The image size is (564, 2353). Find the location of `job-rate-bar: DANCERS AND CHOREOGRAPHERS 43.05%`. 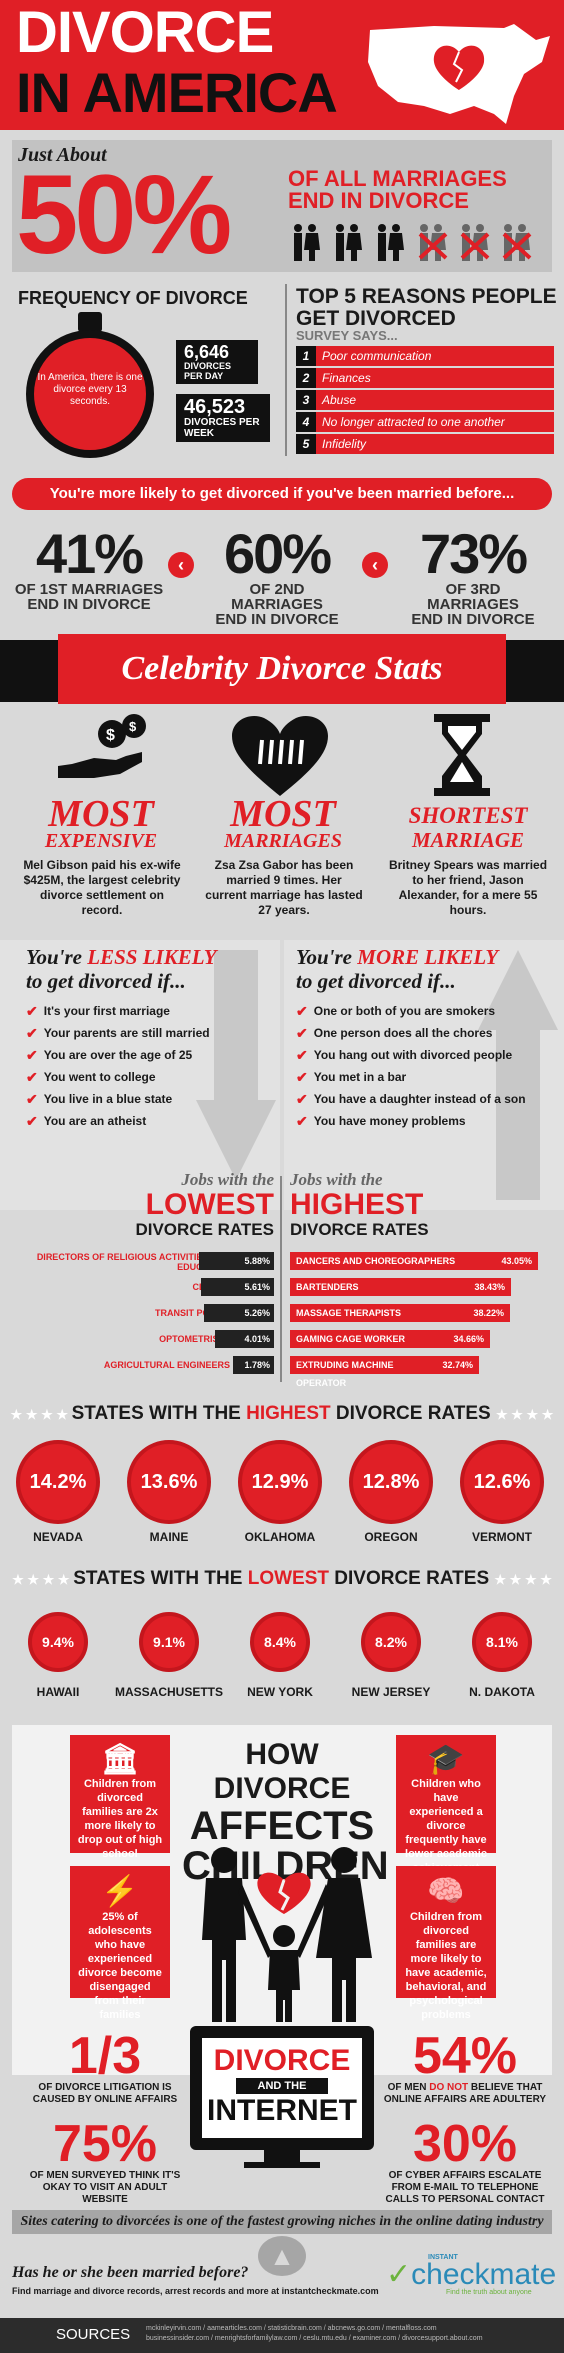

job-rate-bar: DANCERS AND CHOREOGRAPHERS 43.05% is located at coordinates (414, 1261).